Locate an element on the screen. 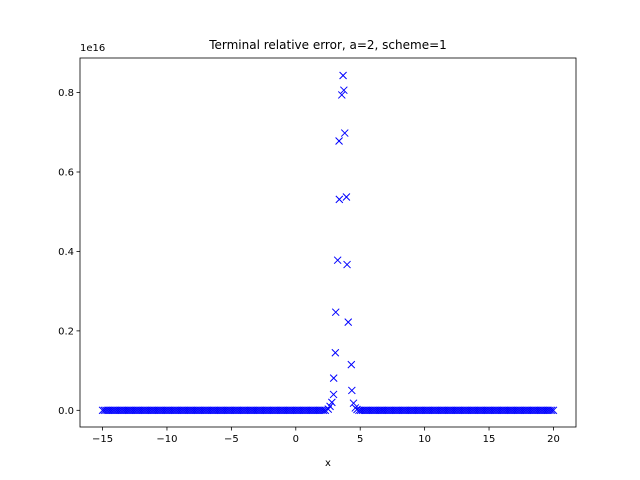 The width and height of the screenshot is (640, 480). y-axis-ticks: 0.0 0.2 0.4 0.6 0.8 is located at coordinates (69, 252).